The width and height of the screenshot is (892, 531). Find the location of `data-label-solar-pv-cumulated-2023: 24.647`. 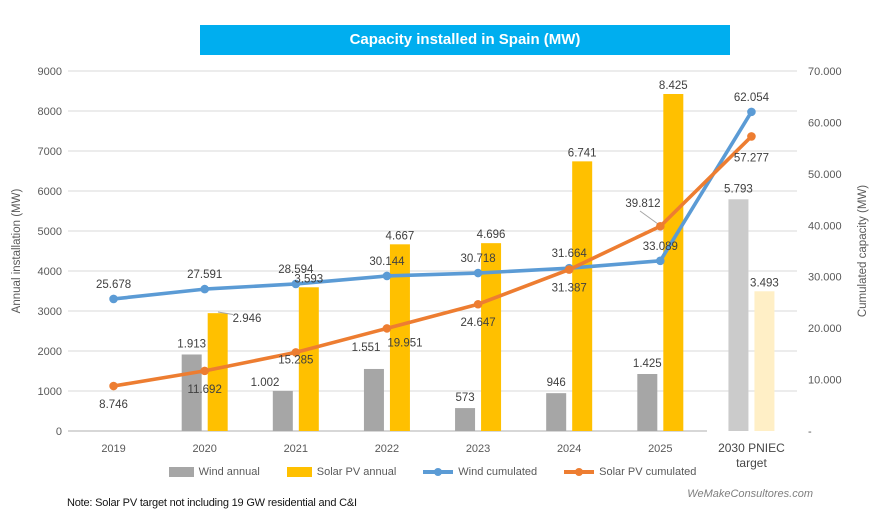

data-label-solar-pv-cumulated-2023: 24.647 is located at coordinates (477, 323).